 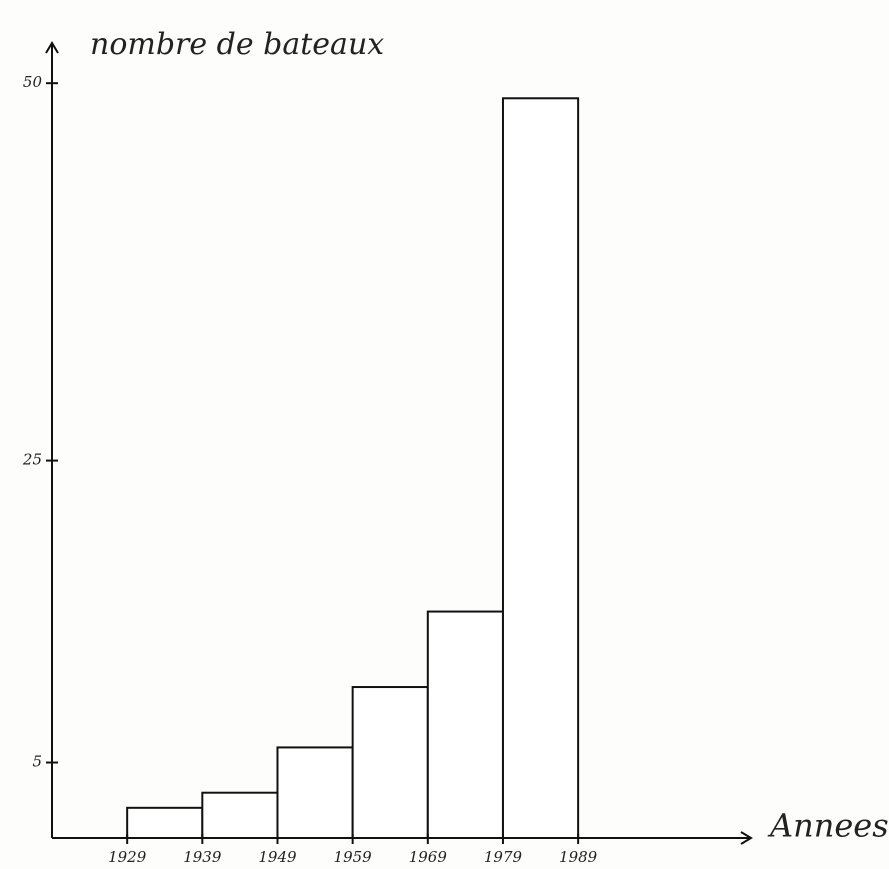 What do you see at coordinates (578, 857) in the screenshot?
I see `x-tick-label: 1989` at bounding box center [578, 857].